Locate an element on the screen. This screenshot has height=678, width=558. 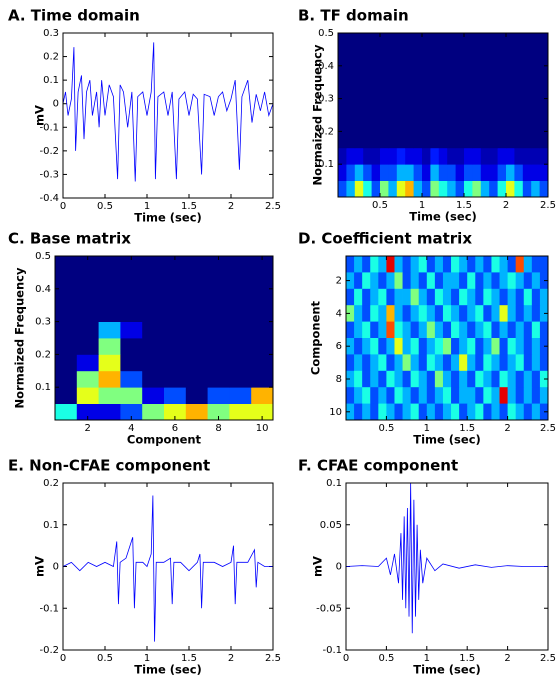
y-axis-label: Normaized Frequency is located at coordinates (318, 114).